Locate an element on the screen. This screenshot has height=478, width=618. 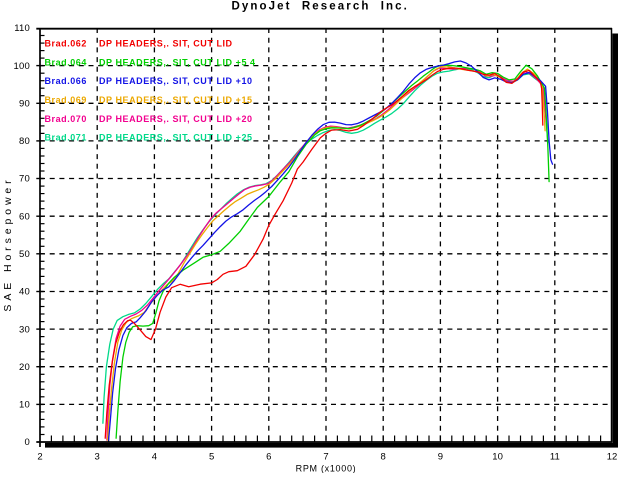
svg-text: 7 is located at coordinates (325, 457).